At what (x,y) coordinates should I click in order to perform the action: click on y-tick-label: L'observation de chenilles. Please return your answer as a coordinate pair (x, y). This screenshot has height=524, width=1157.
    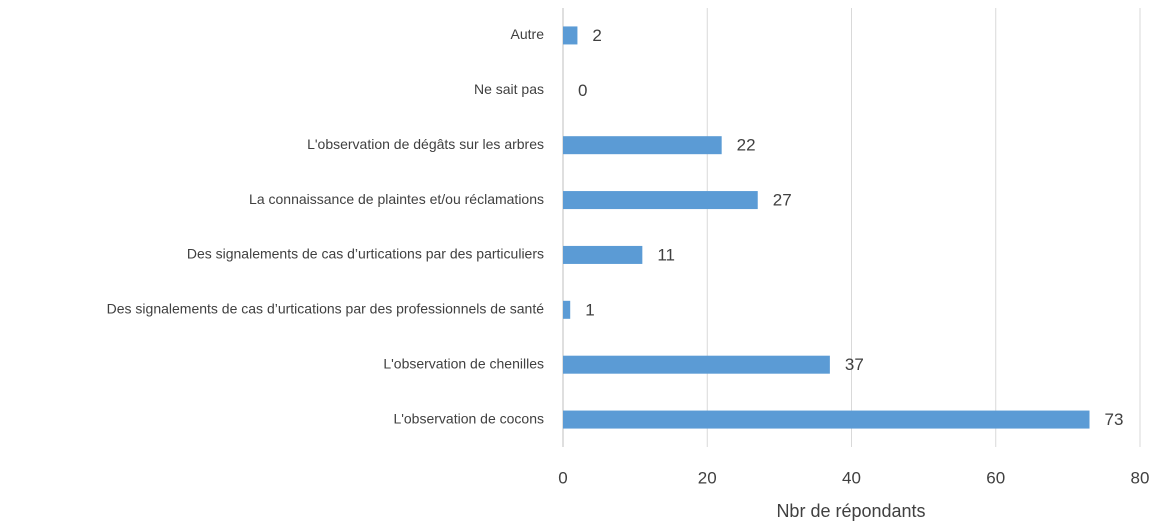
    Looking at the image, I should click on (463, 363).